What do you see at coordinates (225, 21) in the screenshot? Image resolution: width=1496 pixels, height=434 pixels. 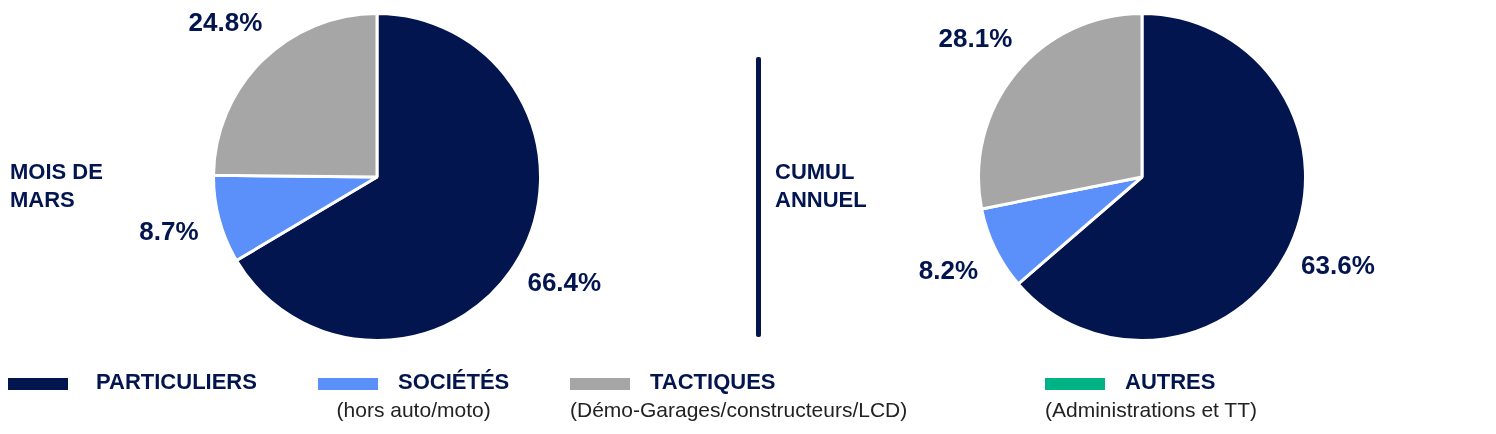 I see `data-label: 24.8%` at bounding box center [225, 21].